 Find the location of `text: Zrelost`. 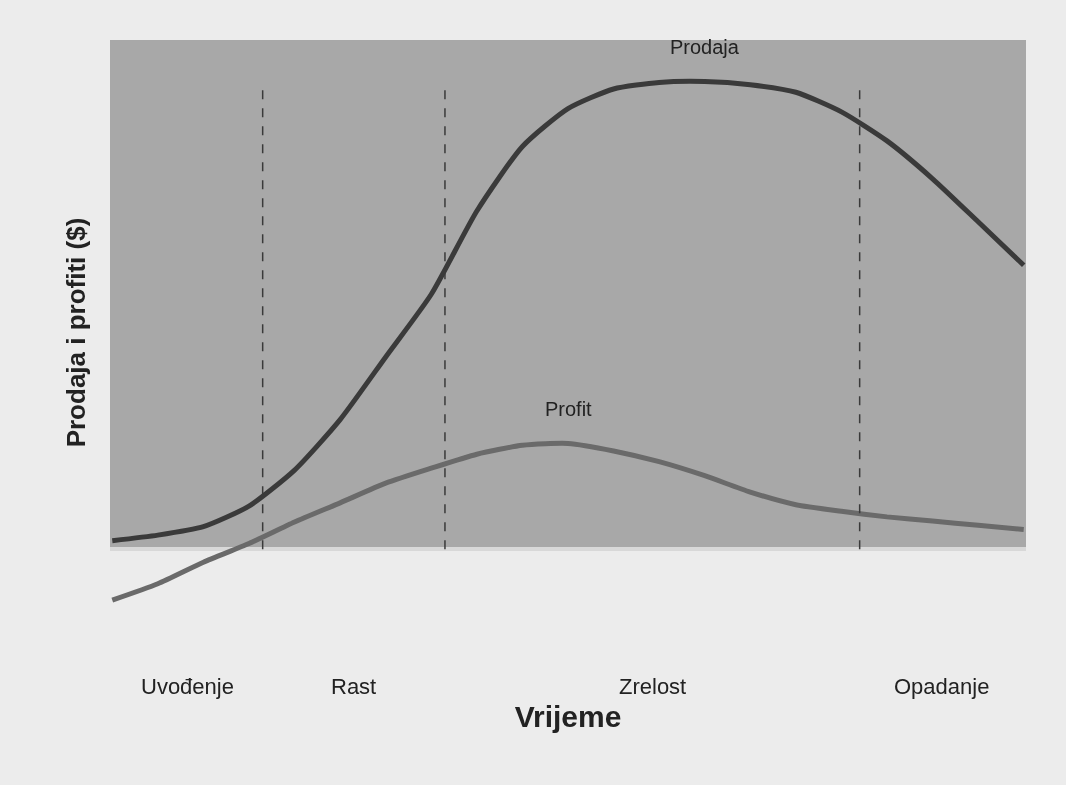

text: Zrelost is located at coordinates (653, 686).